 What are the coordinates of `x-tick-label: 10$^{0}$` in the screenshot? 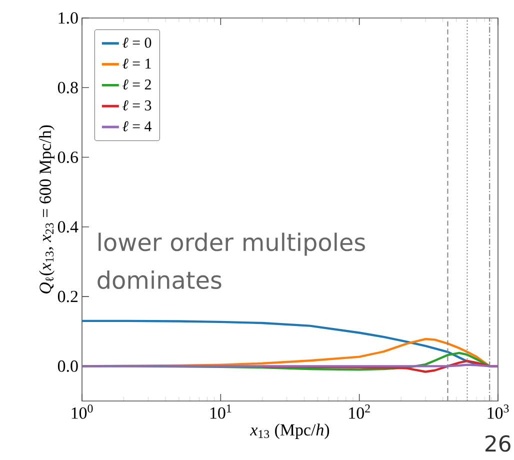 It's located at (82, 411).